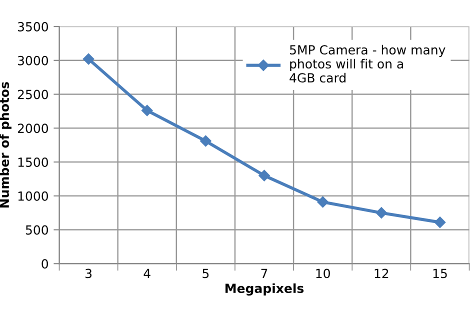  I want to click on y-tick-label: 1000, so click(33, 196).